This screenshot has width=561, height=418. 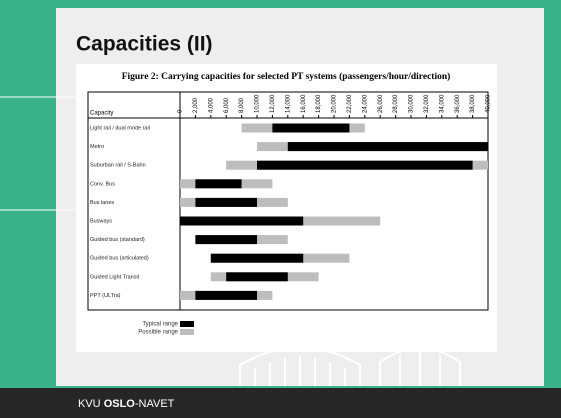 What do you see at coordinates (101, 114) in the screenshot?
I see `category-header: Capacity` at bounding box center [101, 114].